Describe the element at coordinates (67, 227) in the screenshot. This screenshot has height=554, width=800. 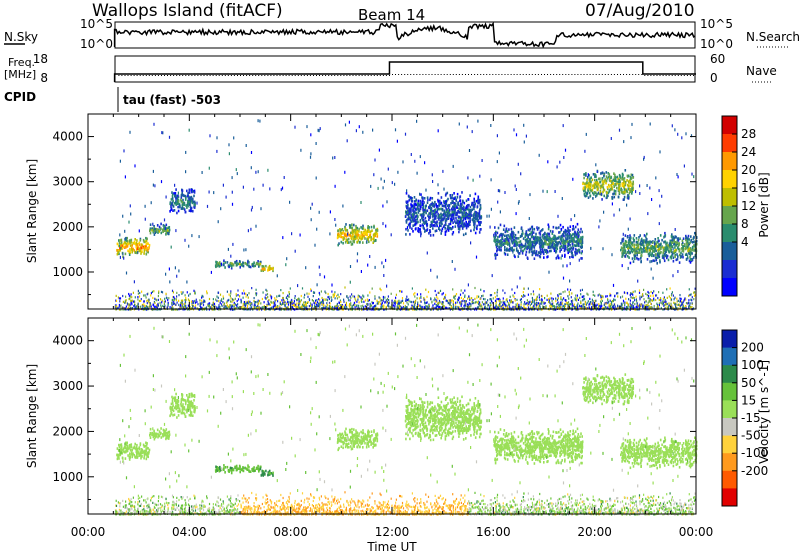
I see `power-ytick-label-1: 2000` at that location.